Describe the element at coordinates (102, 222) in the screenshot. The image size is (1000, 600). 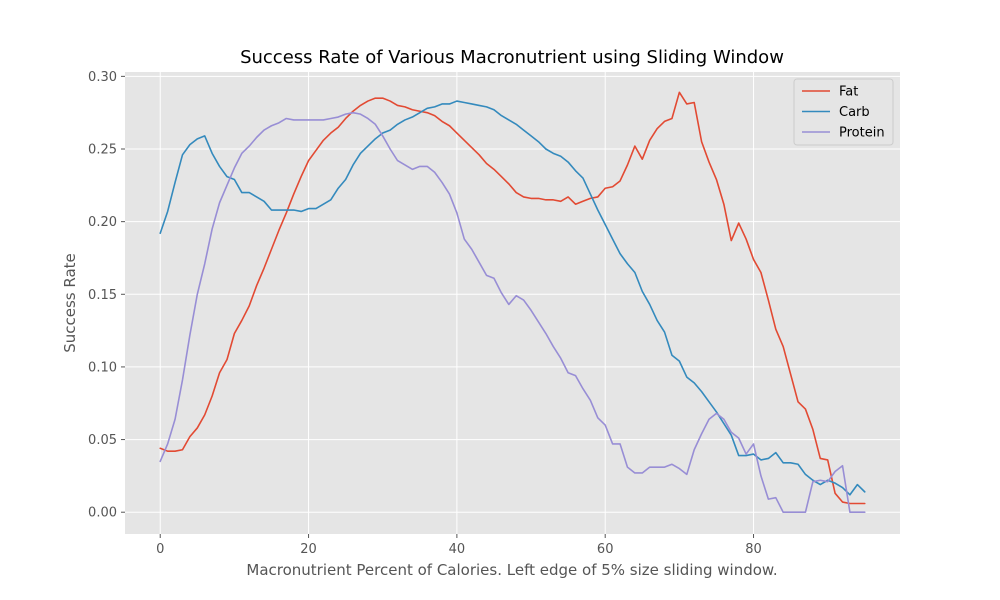
I see `y-tick-label: 0.20` at that location.